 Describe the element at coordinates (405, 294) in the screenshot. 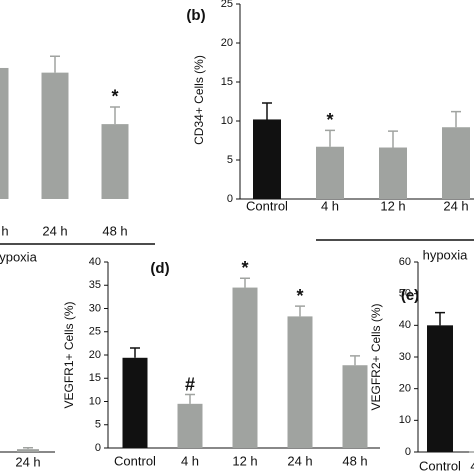

I see `y-tick-label: 50` at that location.